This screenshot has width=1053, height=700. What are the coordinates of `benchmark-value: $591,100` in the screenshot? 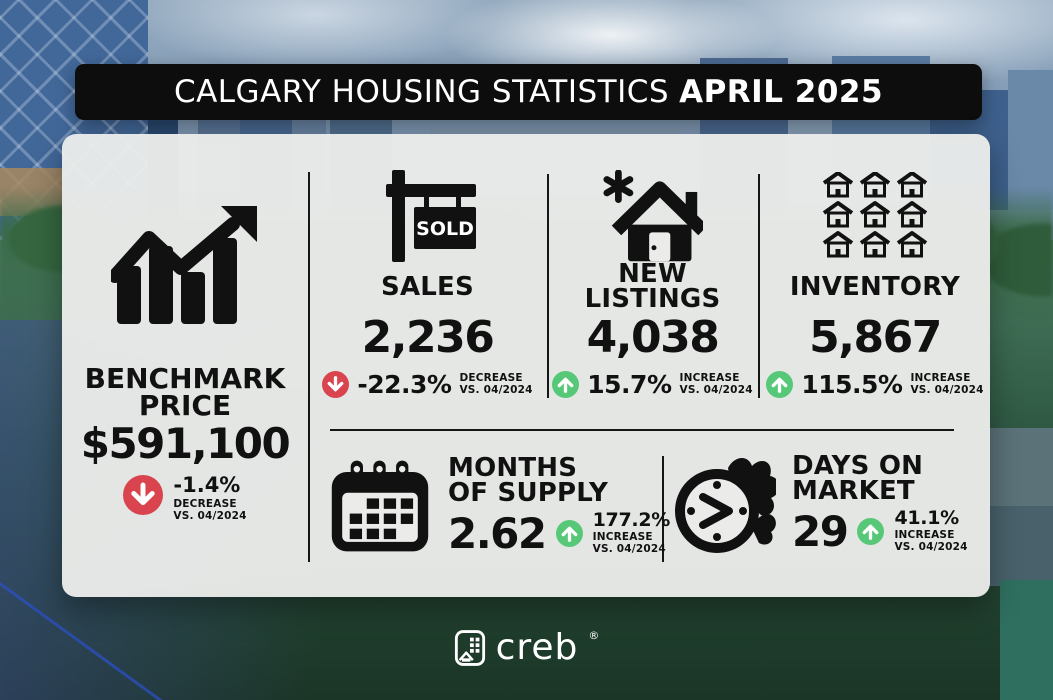 It's located at (185, 444).